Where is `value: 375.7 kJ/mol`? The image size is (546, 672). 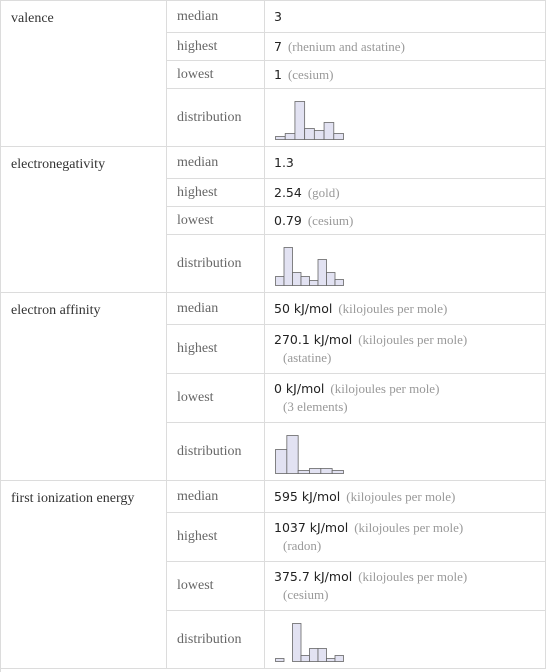 value: 375.7 kJ/mol is located at coordinates (313, 576).